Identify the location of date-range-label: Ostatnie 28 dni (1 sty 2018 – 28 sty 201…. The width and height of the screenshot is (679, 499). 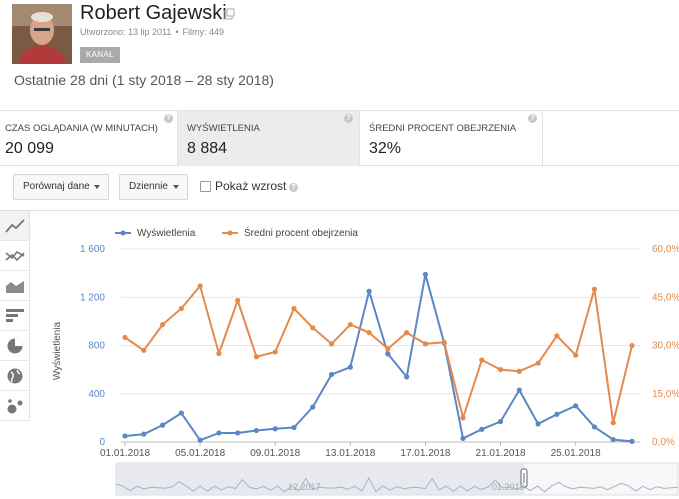
(144, 80).